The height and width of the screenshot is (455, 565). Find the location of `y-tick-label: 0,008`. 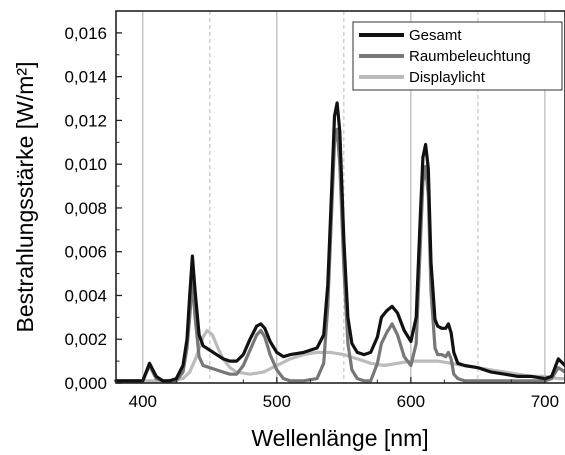

y-tick-label: 0,008 is located at coordinates (85, 208).